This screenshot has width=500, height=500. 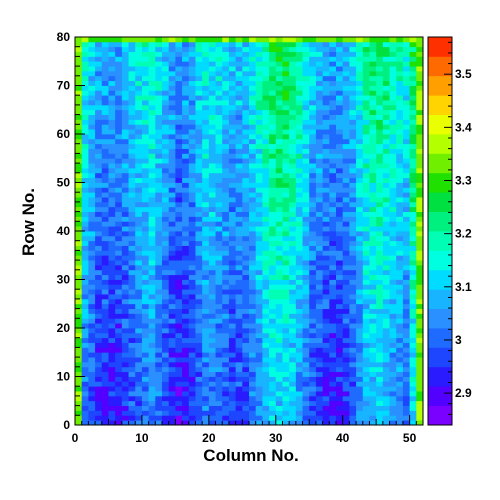 I want to click on color-scale-tick-label: 3.2, so click(x=463, y=234).